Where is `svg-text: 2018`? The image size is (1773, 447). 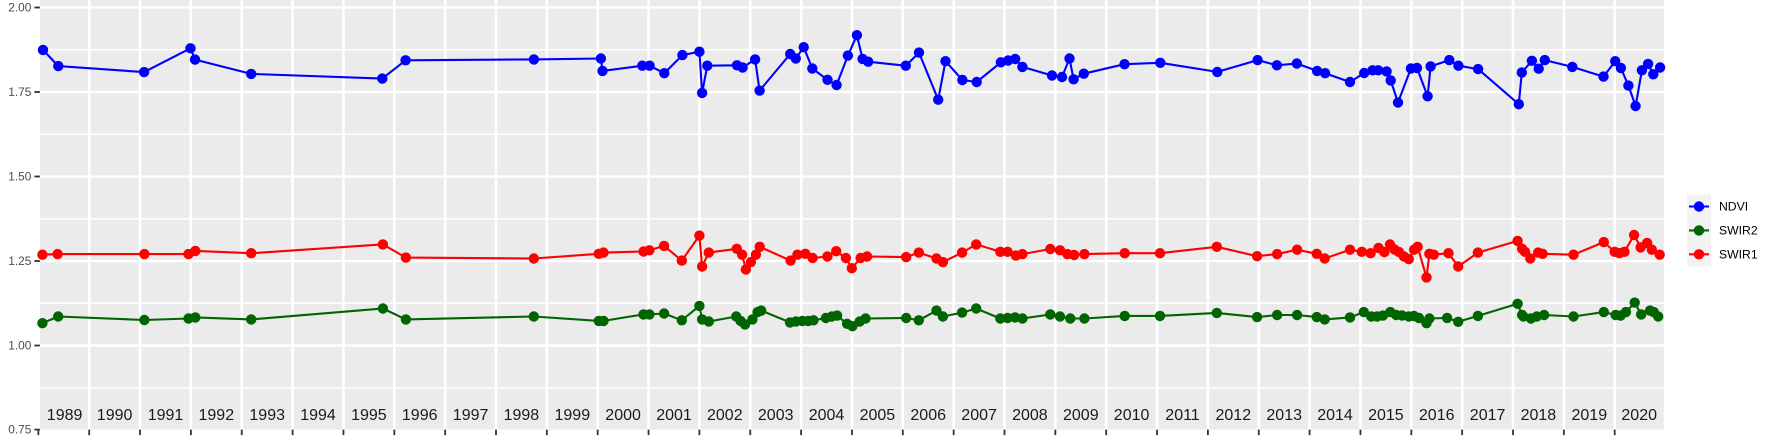 svg-text: 2018 is located at coordinates (1539, 415).